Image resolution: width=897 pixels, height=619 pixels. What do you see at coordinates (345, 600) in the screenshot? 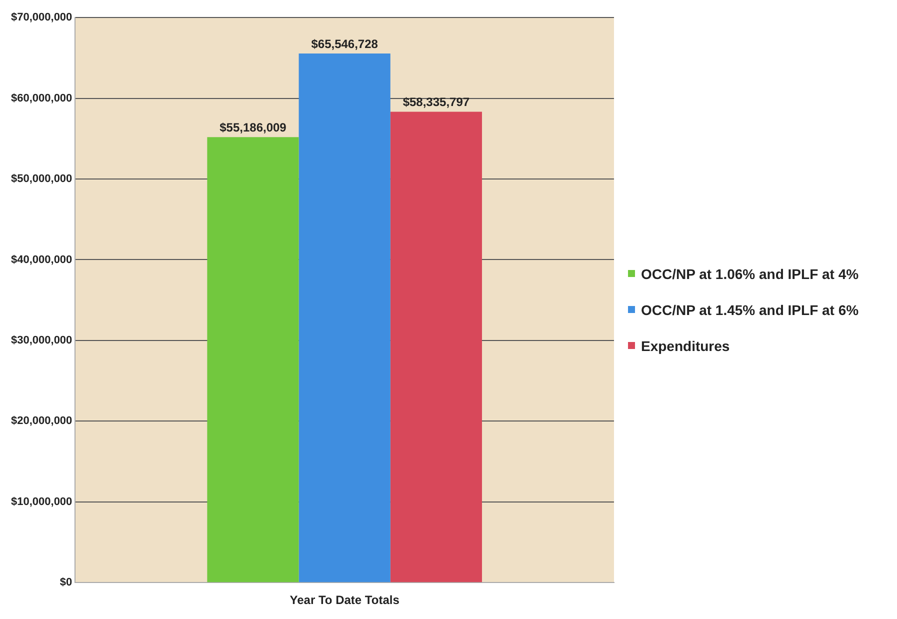
I see `x-tick-label: Year To Date Totals` at bounding box center [345, 600].